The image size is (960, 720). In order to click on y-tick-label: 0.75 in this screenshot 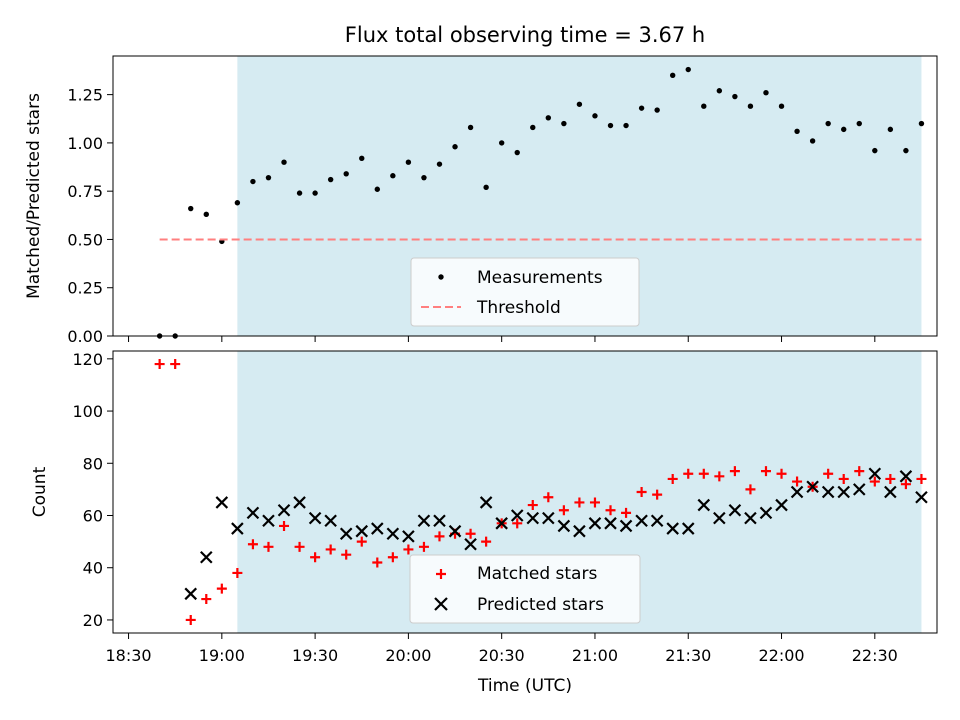, I will do `click(85, 191)`.